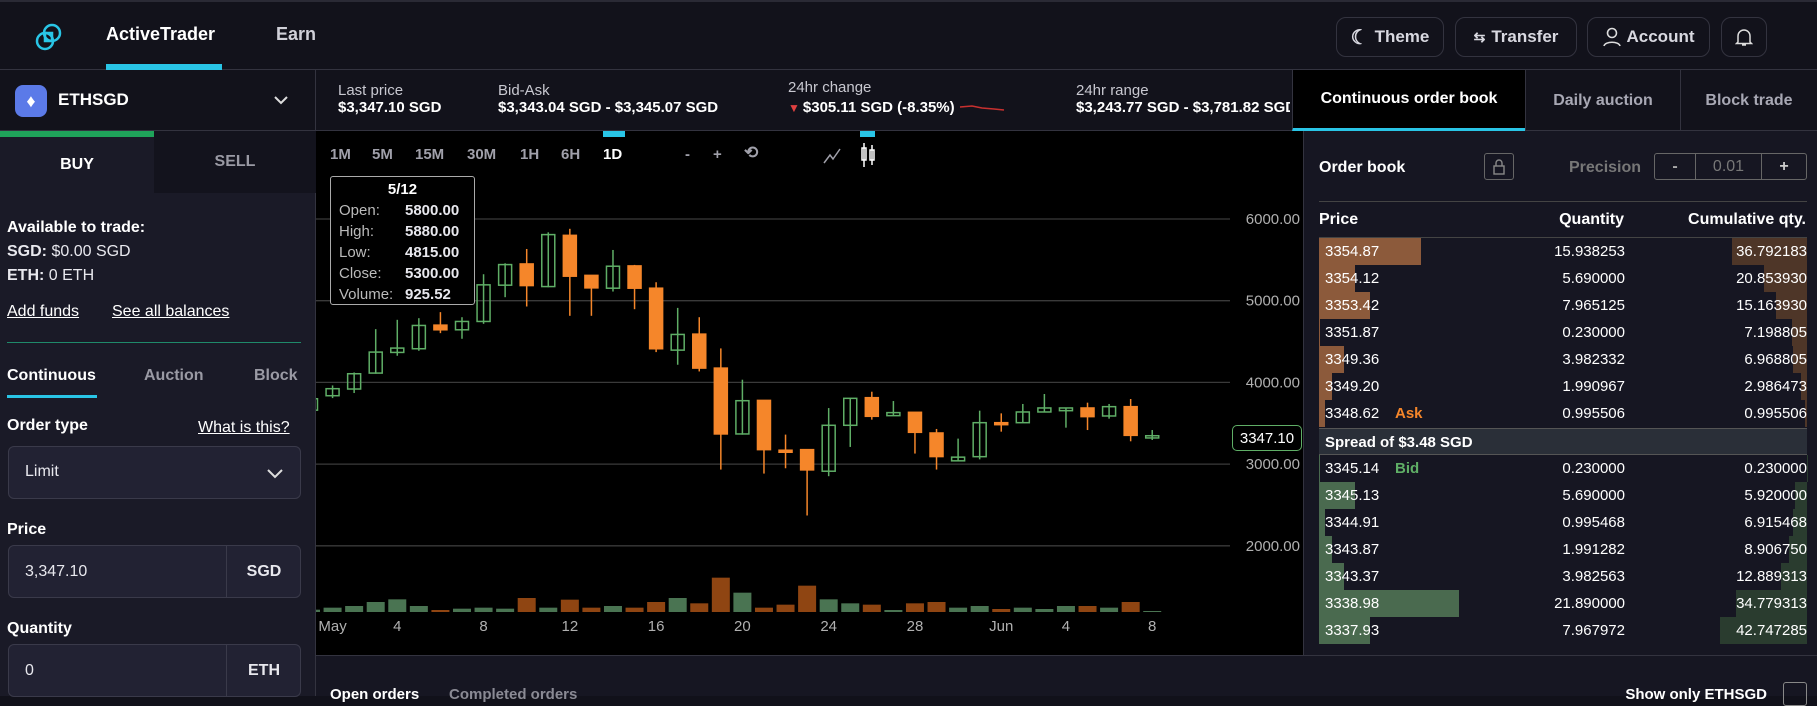 The width and height of the screenshot is (1817, 706). I want to click on row-cumulative: 6.915468, so click(1775, 522).